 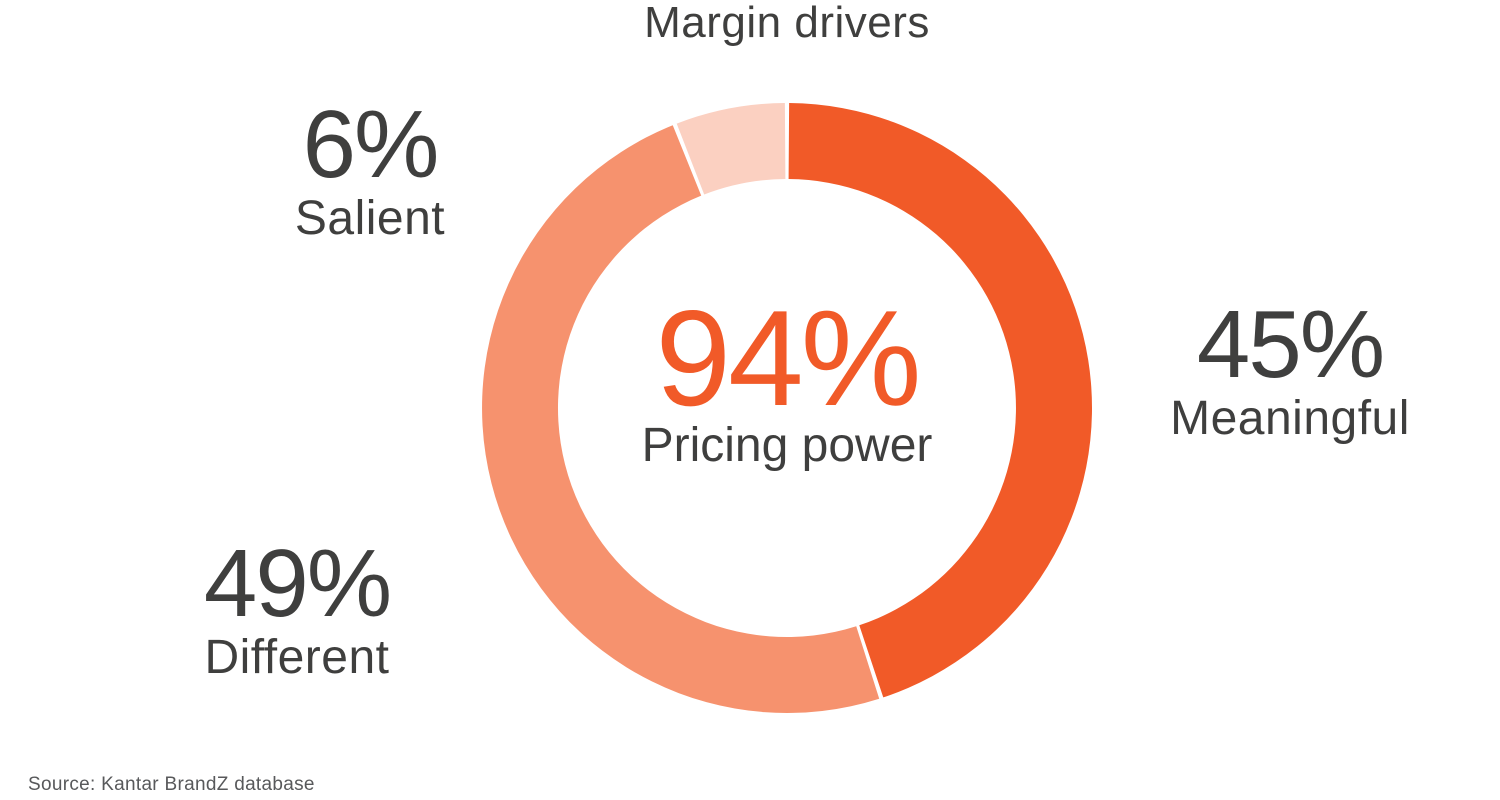 I want to click on donut-segment-salient, so click(x=731, y=149).